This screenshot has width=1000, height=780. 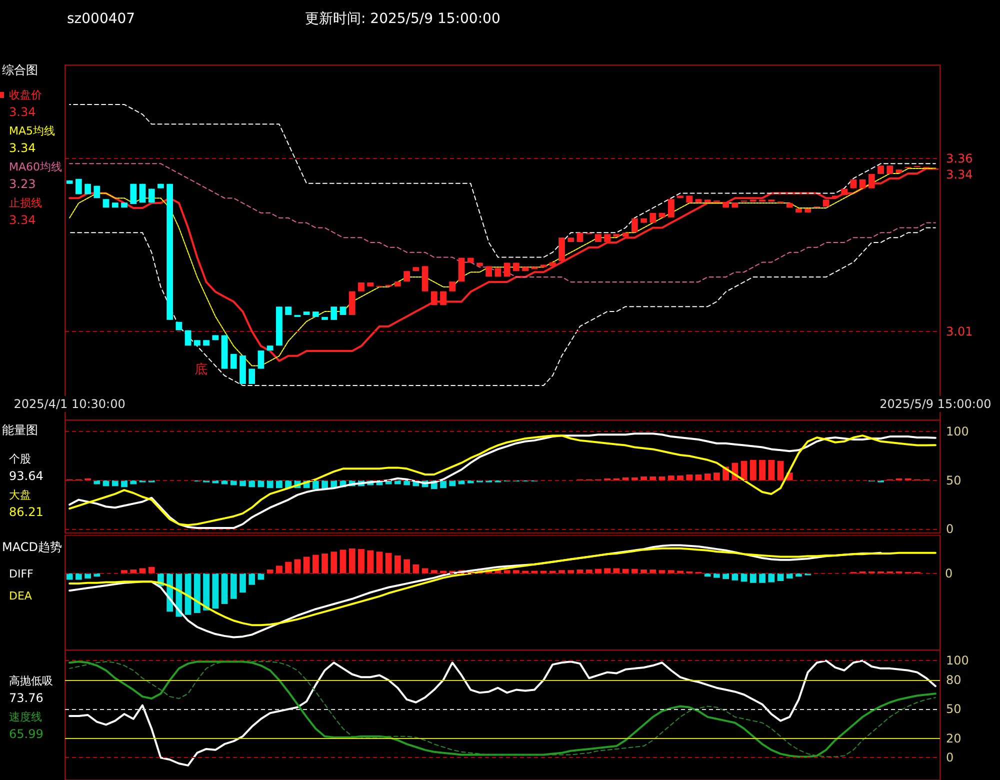 I want to click on y-tick-label: 3.01, so click(x=959, y=331).